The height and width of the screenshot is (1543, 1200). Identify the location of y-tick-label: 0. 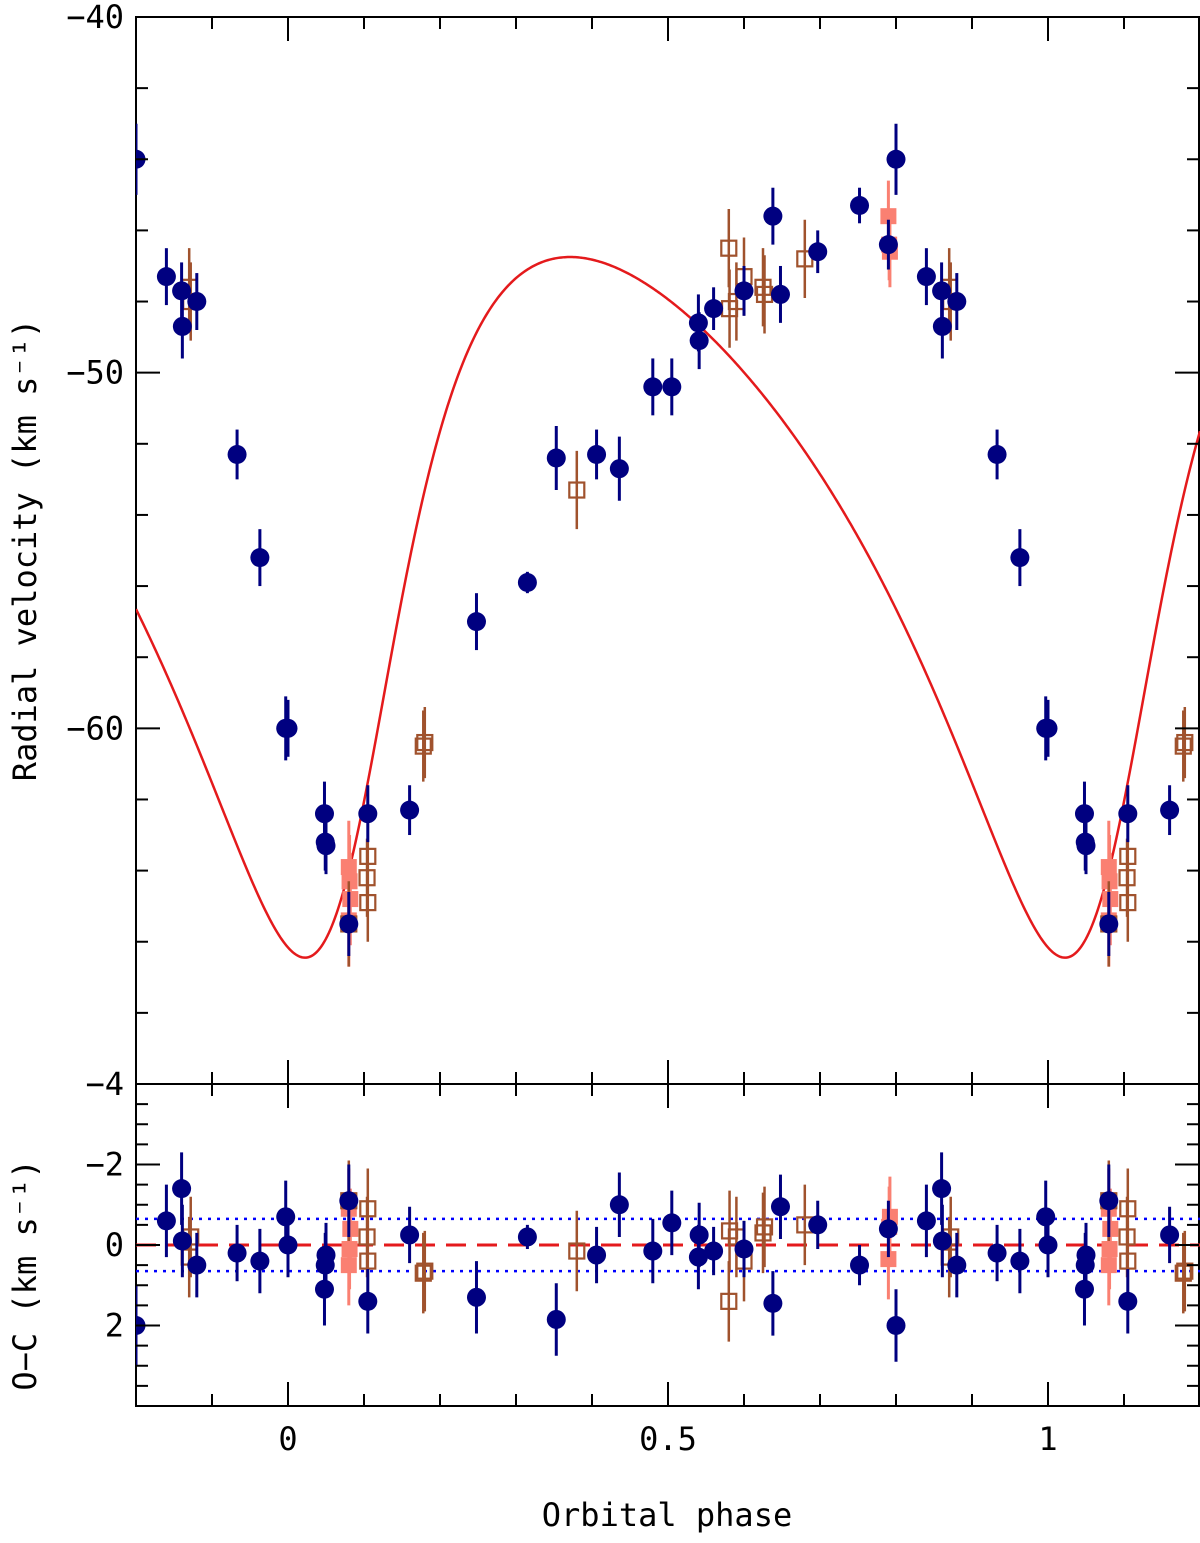
(114, 1245).